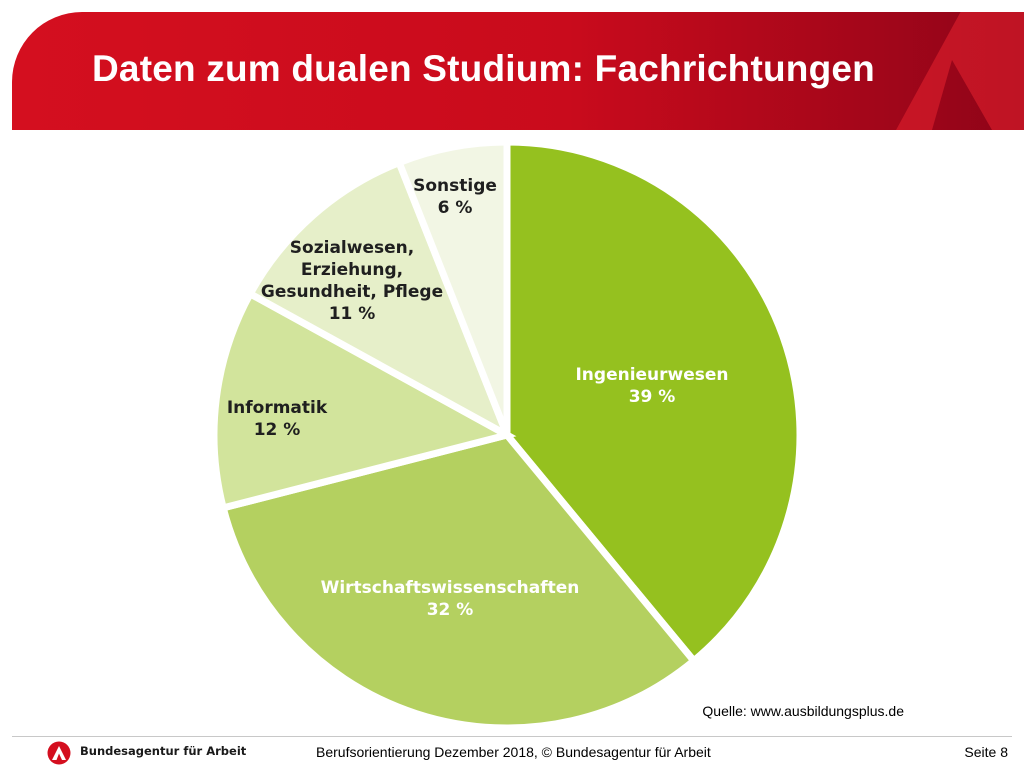 The image size is (1024, 769). What do you see at coordinates (363, 401) in the screenshot?
I see `pie-slice-informatik` at bounding box center [363, 401].